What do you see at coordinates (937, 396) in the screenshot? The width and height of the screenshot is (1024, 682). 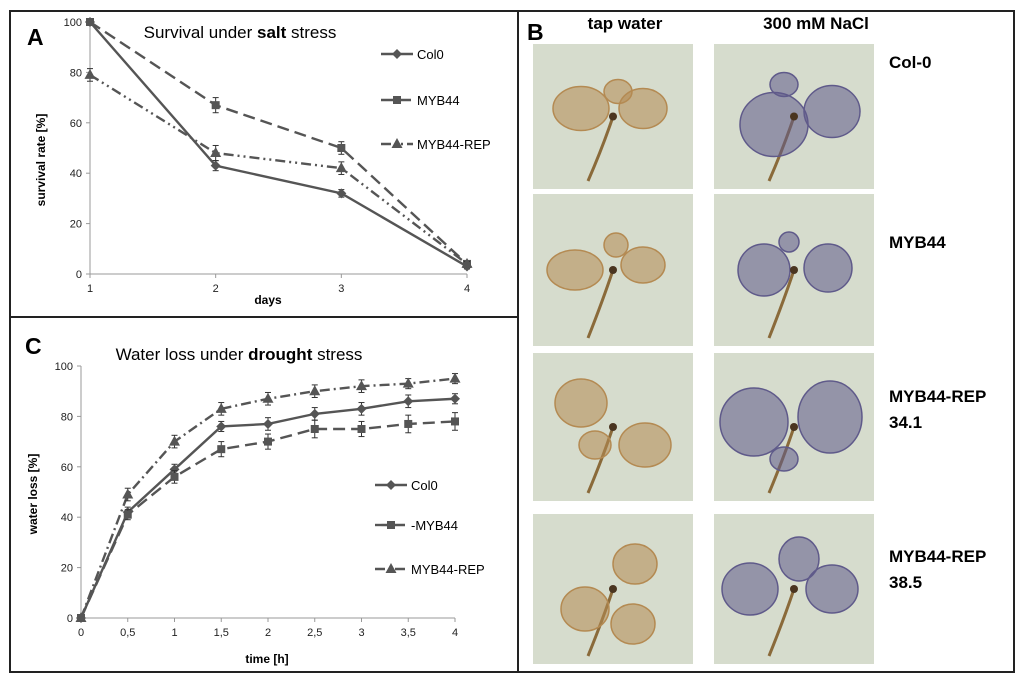 I see `row-label-myb44-rep-34: MYB44-REP` at bounding box center [937, 396].